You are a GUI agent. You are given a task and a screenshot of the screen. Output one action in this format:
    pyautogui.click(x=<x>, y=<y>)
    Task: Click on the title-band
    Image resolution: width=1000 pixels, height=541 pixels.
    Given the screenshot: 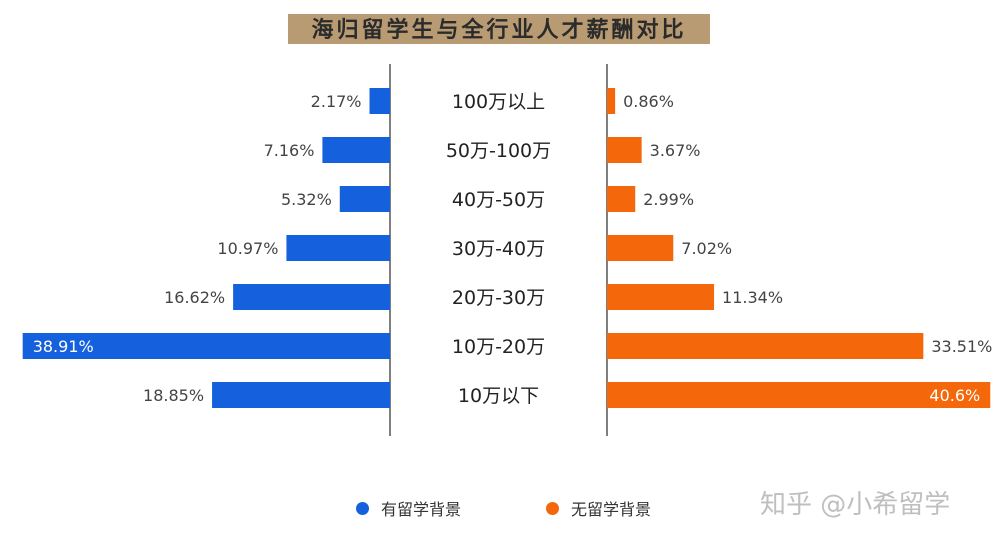 What is the action you would take?
    pyautogui.click(x=499, y=29)
    